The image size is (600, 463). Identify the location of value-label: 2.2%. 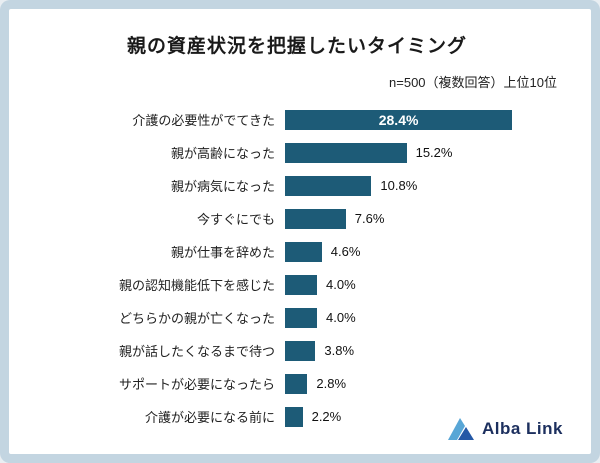
(326, 416).